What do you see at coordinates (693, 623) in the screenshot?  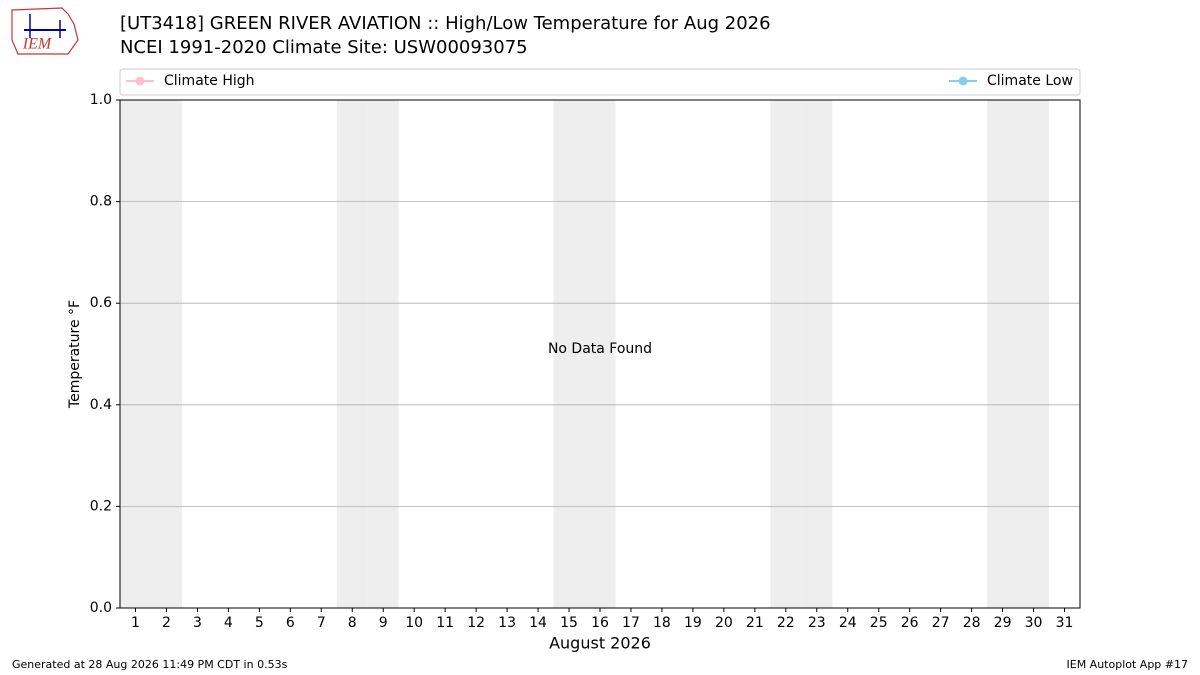 I see `x-tick-label: 19` at bounding box center [693, 623].